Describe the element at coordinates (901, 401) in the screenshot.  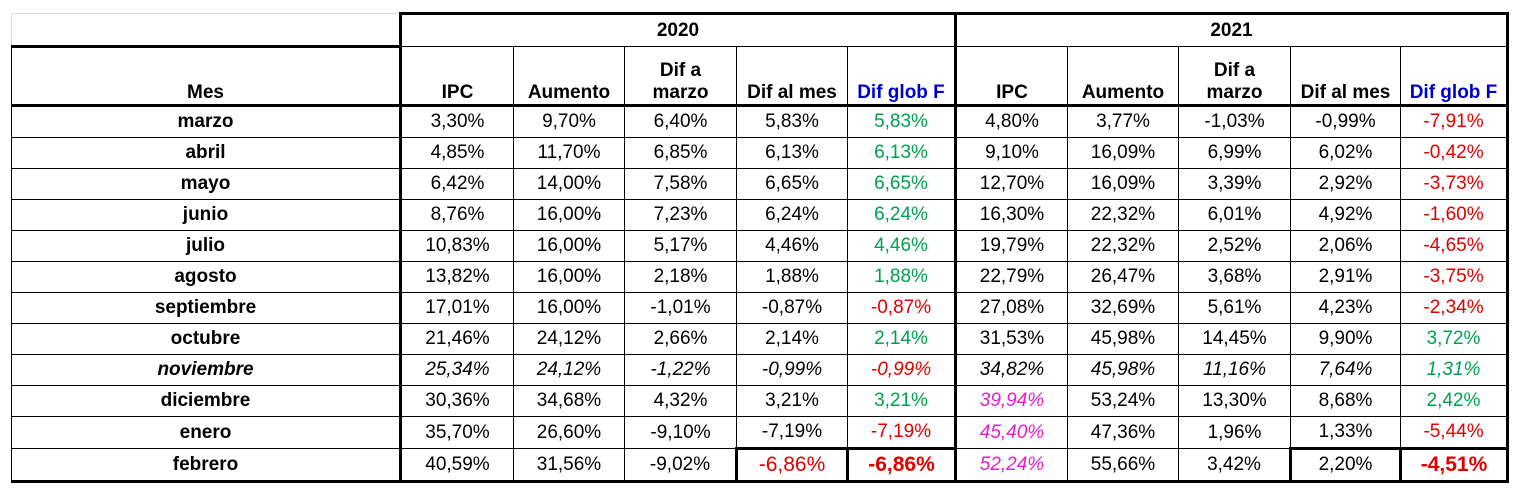
I see `cell-2020-dif-glob-f: 3,21%` at that location.